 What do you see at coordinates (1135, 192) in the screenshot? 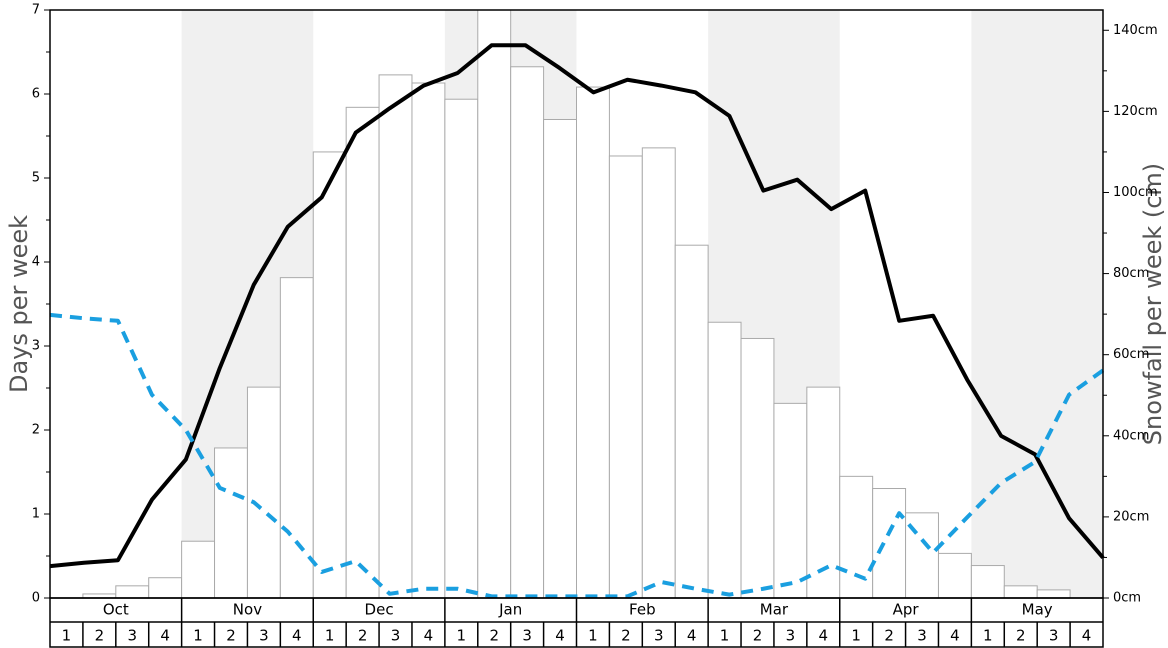
I see `y2-tick-label: 100cm` at bounding box center [1135, 192].